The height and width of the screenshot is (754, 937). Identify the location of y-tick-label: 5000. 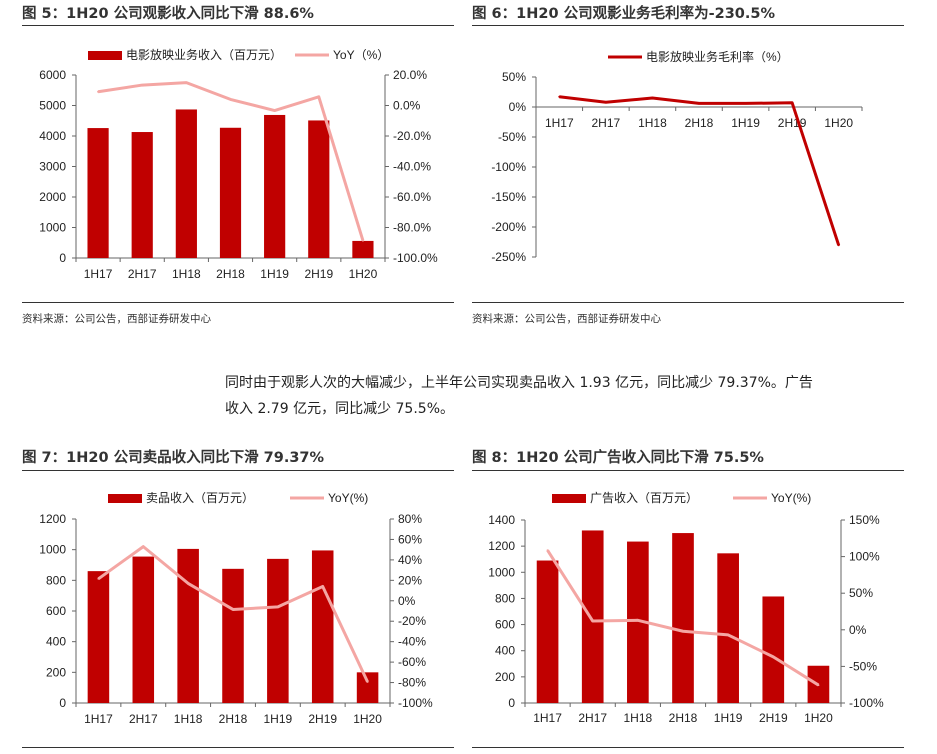
(52, 106).